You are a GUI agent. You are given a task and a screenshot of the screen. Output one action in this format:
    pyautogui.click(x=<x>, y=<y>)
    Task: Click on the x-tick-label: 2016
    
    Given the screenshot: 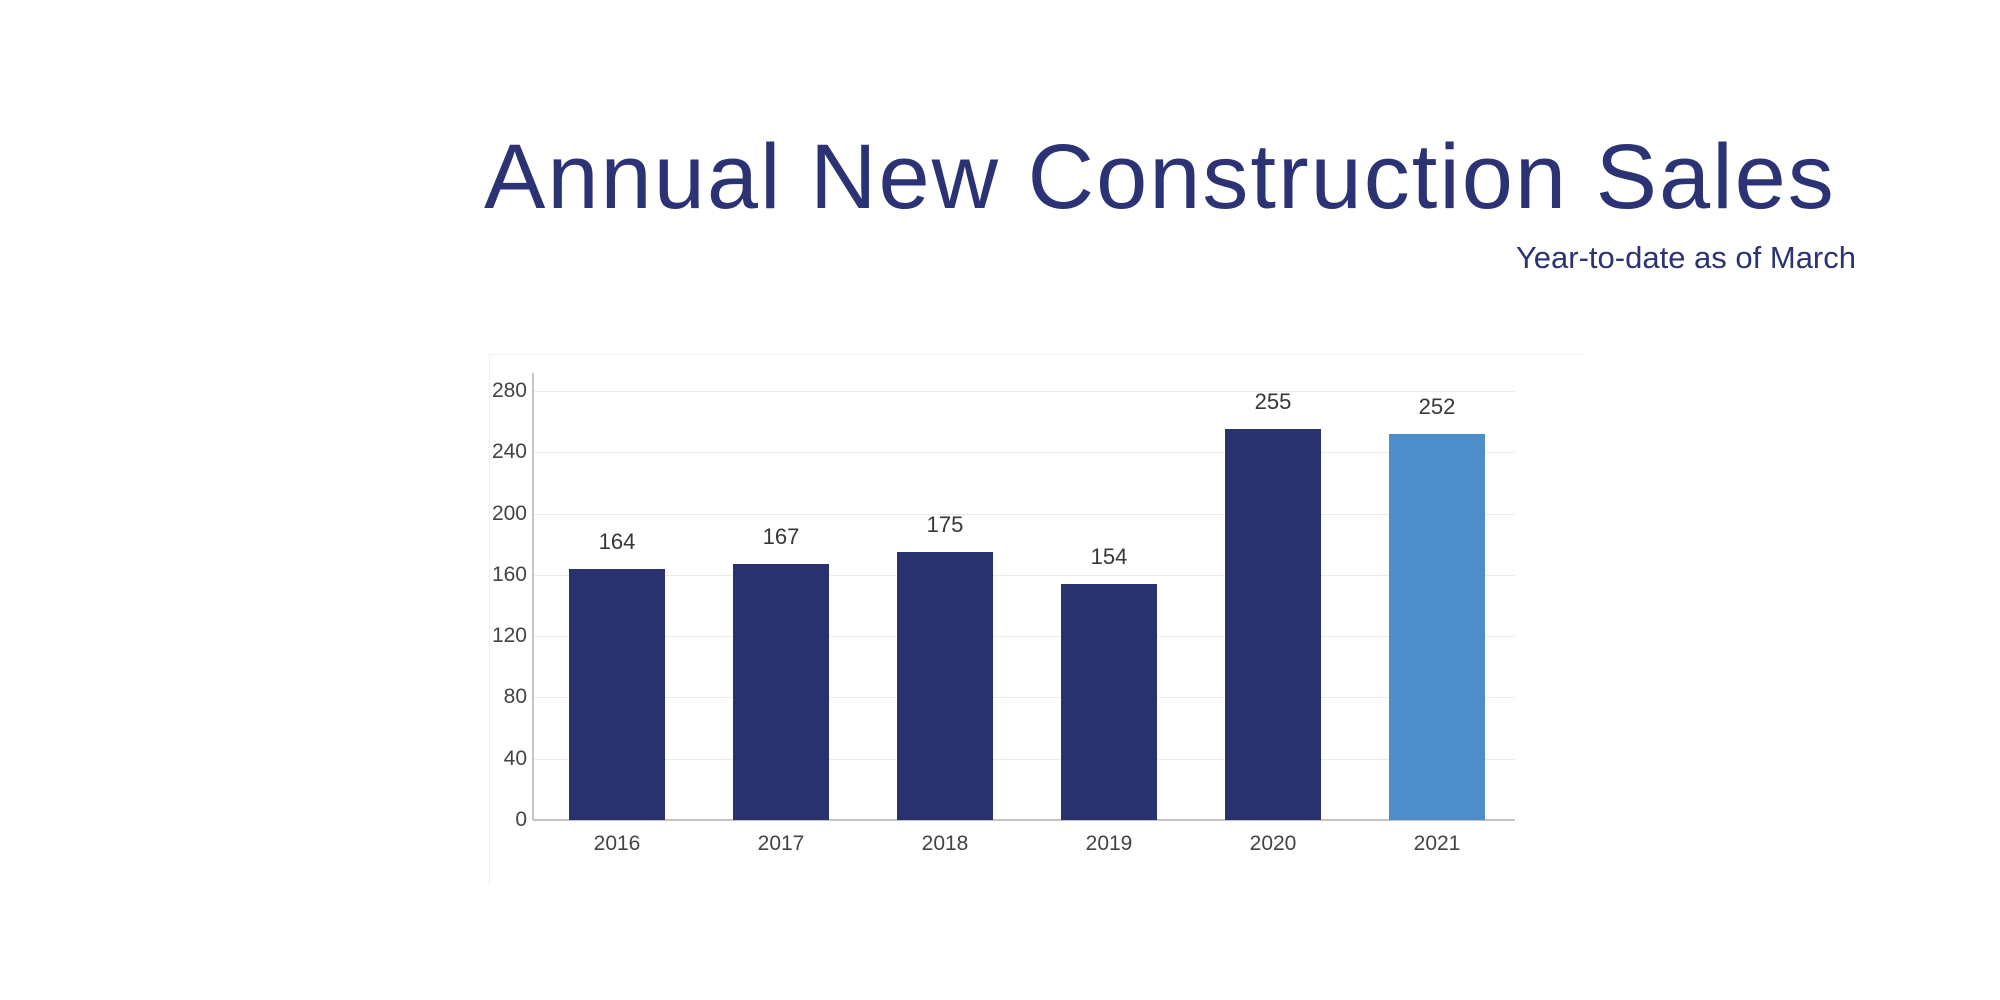 What is the action you would take?
    pyautogui.click(x=617, y=843)
    